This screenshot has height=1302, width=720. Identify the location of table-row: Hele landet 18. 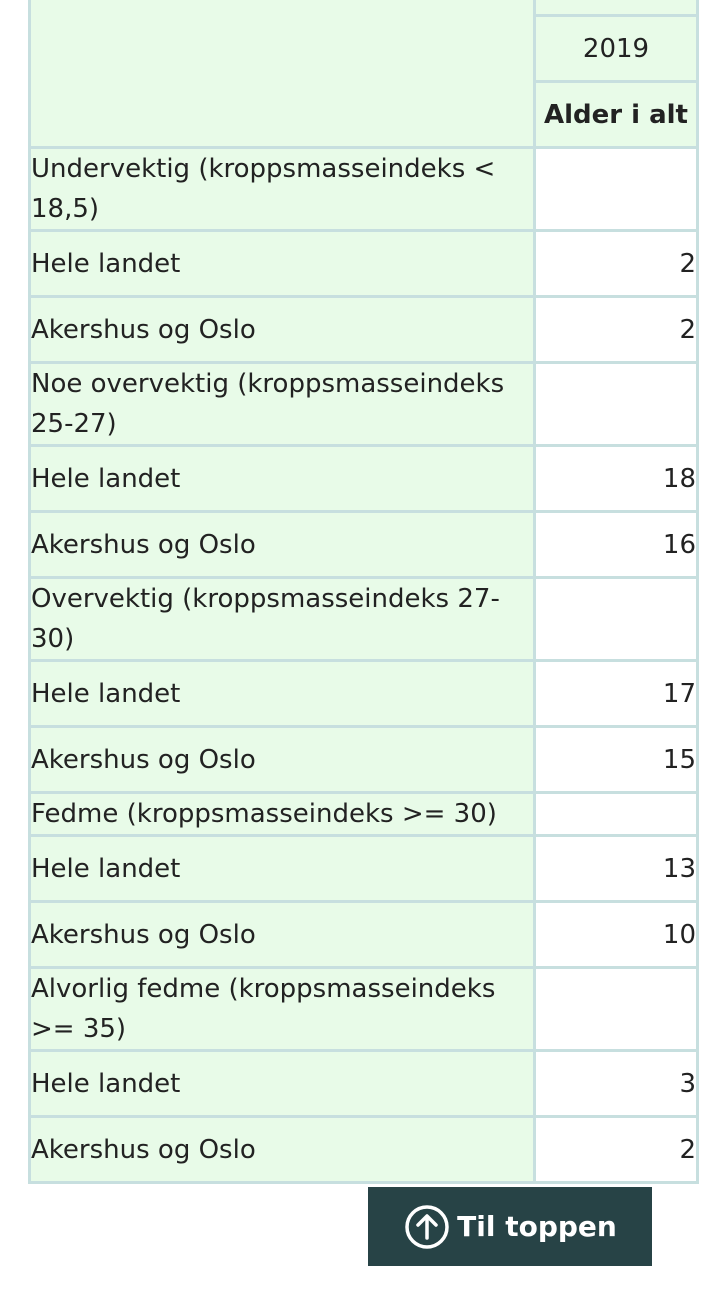
(363, 478).